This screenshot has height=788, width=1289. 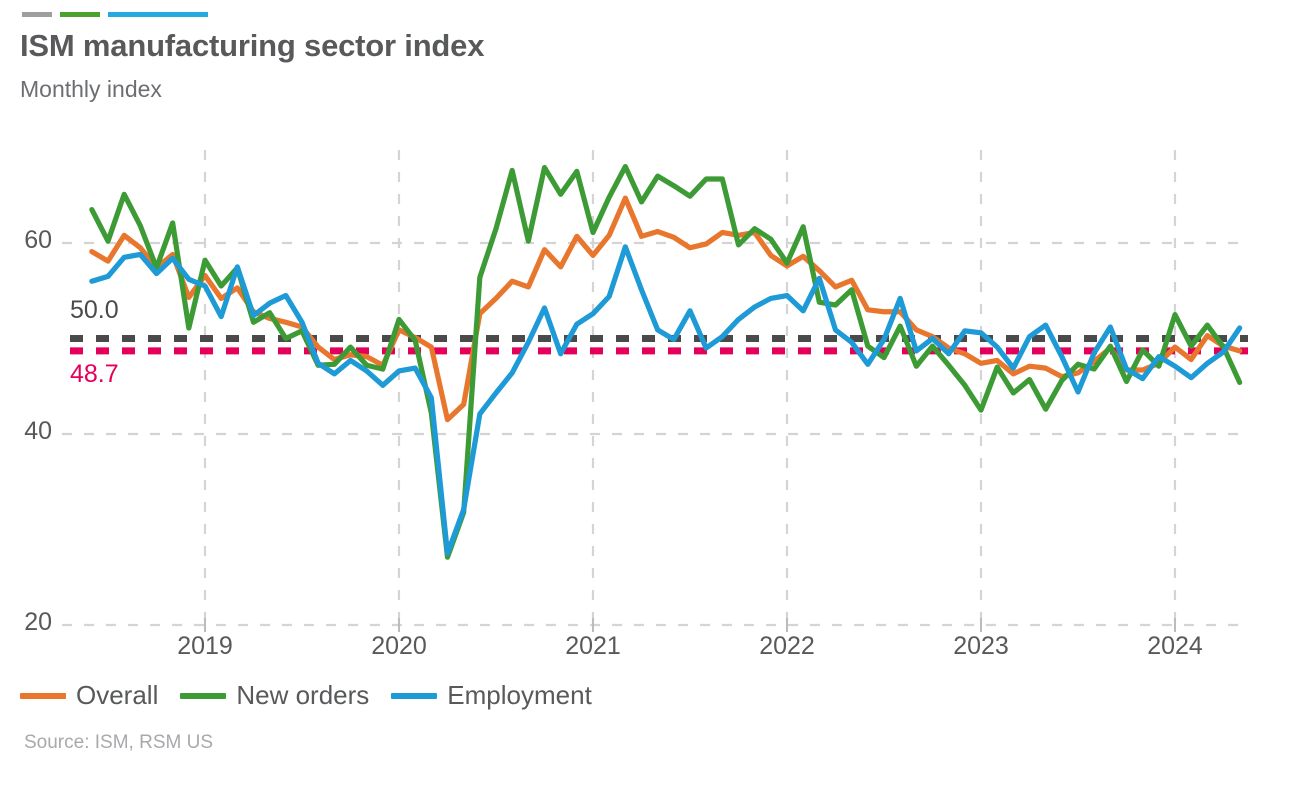 What do you see at coordinates (38, 622) in the screenshot?
I see `y-axis-tick-20: 20` at bounding box center [38, 622].